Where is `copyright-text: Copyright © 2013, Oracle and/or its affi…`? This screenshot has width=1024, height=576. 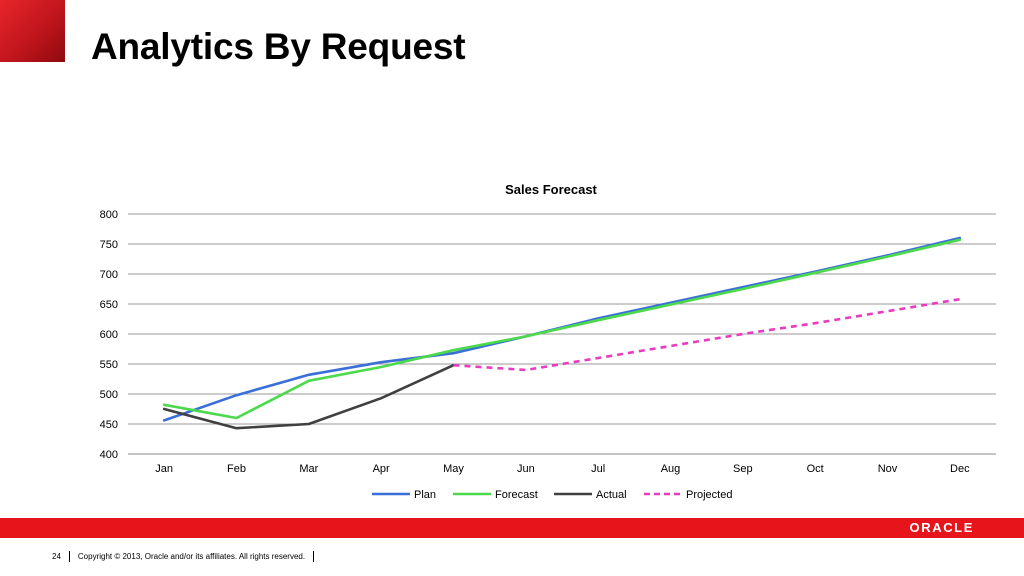
copyright-text: Copyright © 2013, Oracle and/or its affi… is located at coordinates (191, 556).